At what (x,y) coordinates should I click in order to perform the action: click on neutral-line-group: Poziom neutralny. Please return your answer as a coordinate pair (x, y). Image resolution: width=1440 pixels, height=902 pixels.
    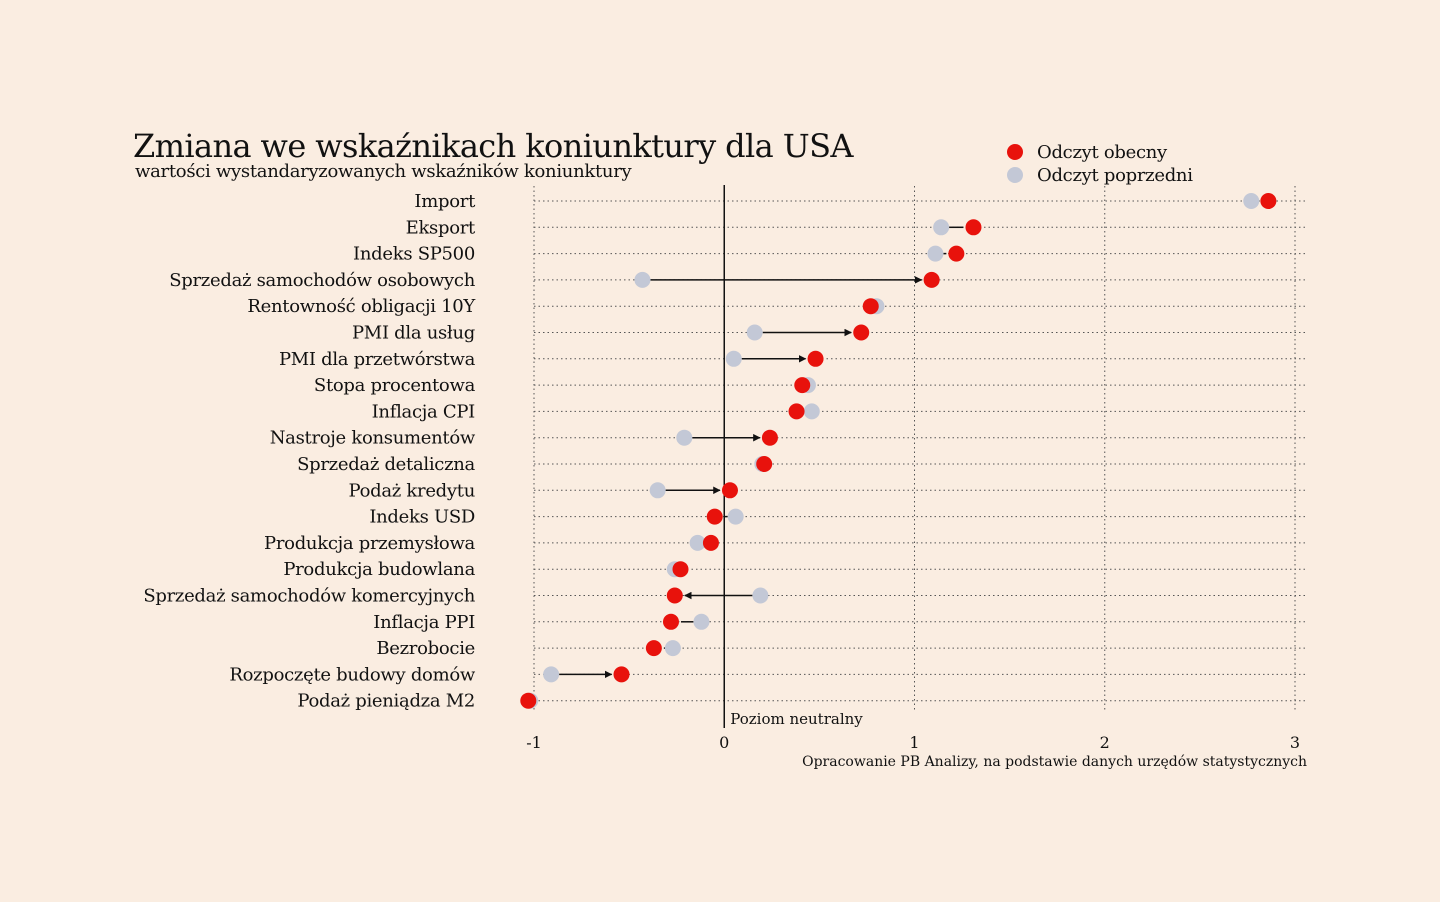
    Looking at the image, I should click on (793, 456).